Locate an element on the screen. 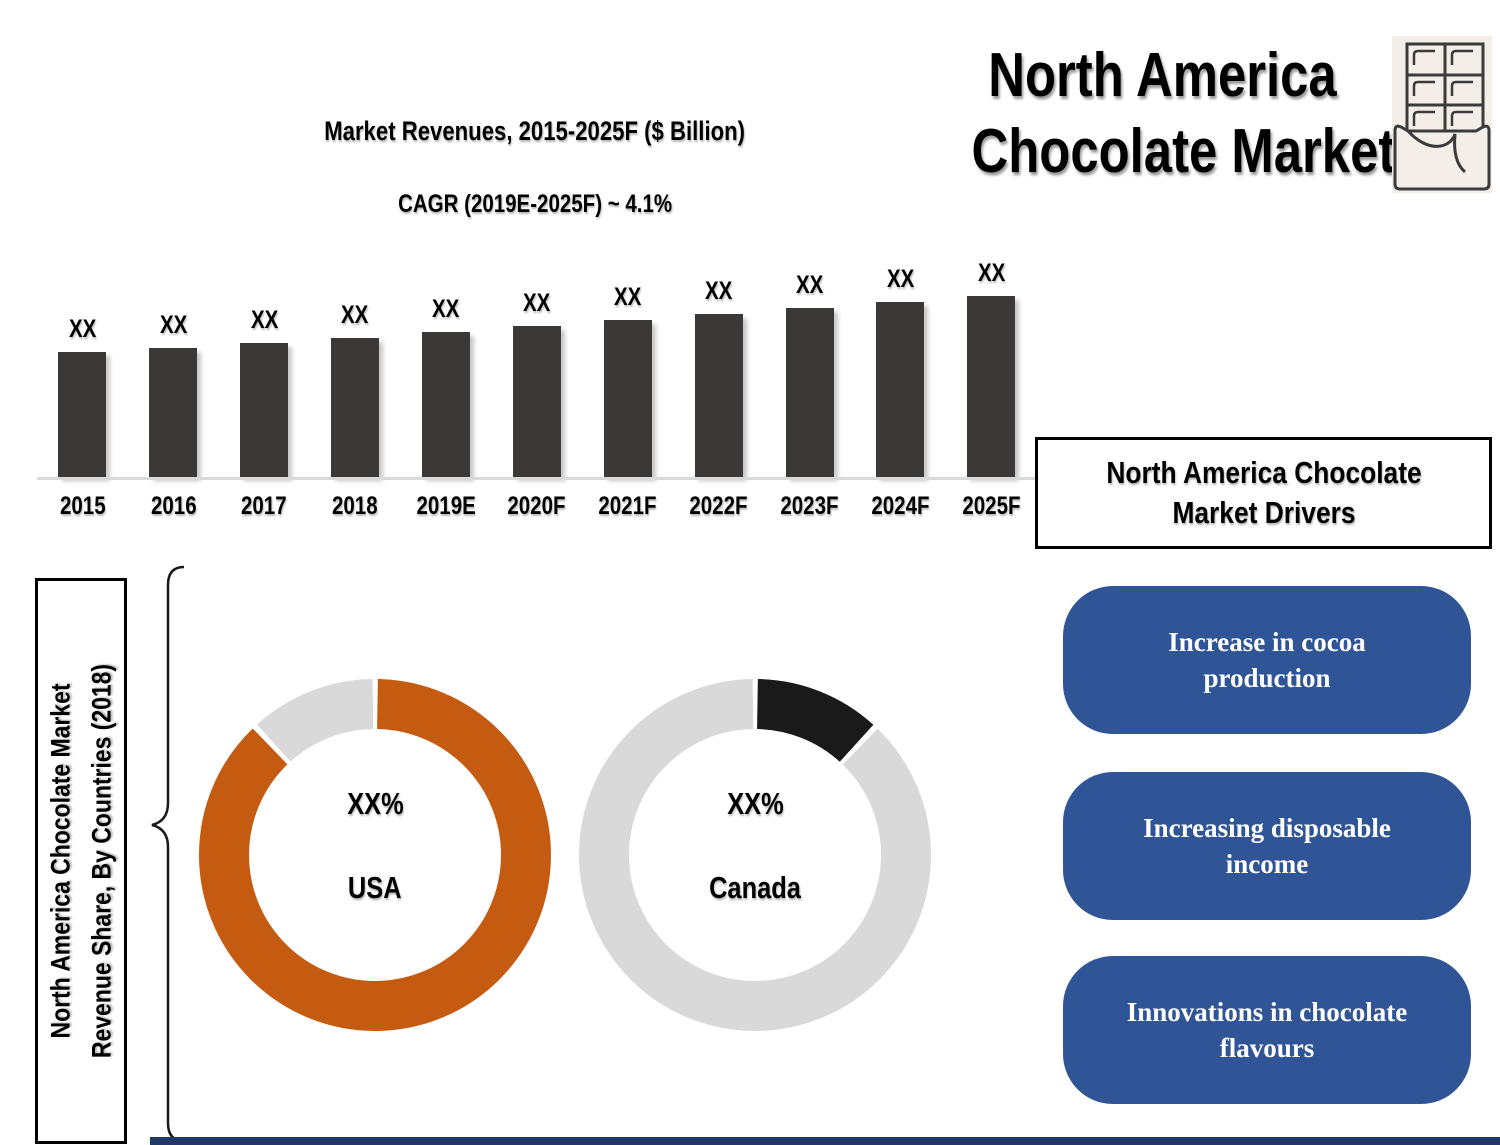 The width and height of the screenshot is (1500, 1145). bar-year-label: 2022F is located at coordinates (718, 506).